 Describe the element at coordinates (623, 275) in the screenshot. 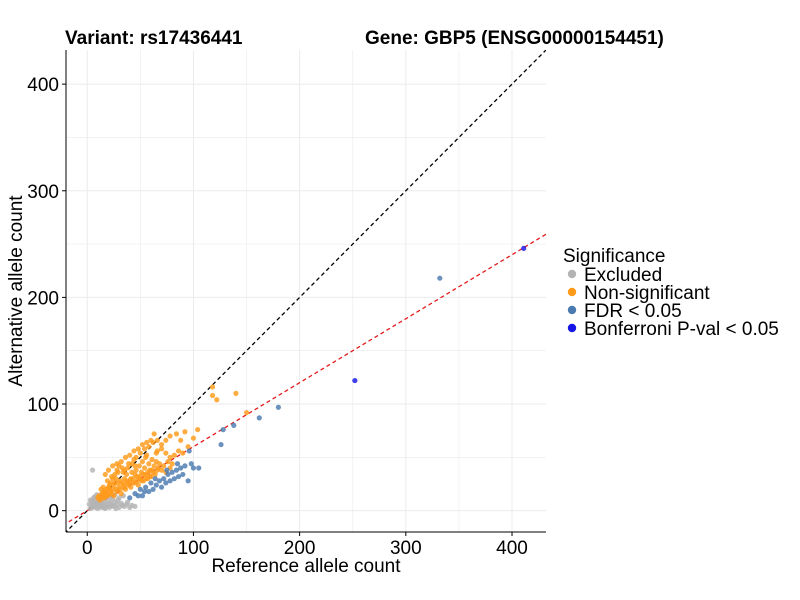

I see `legend-label: Excluded` at that location.